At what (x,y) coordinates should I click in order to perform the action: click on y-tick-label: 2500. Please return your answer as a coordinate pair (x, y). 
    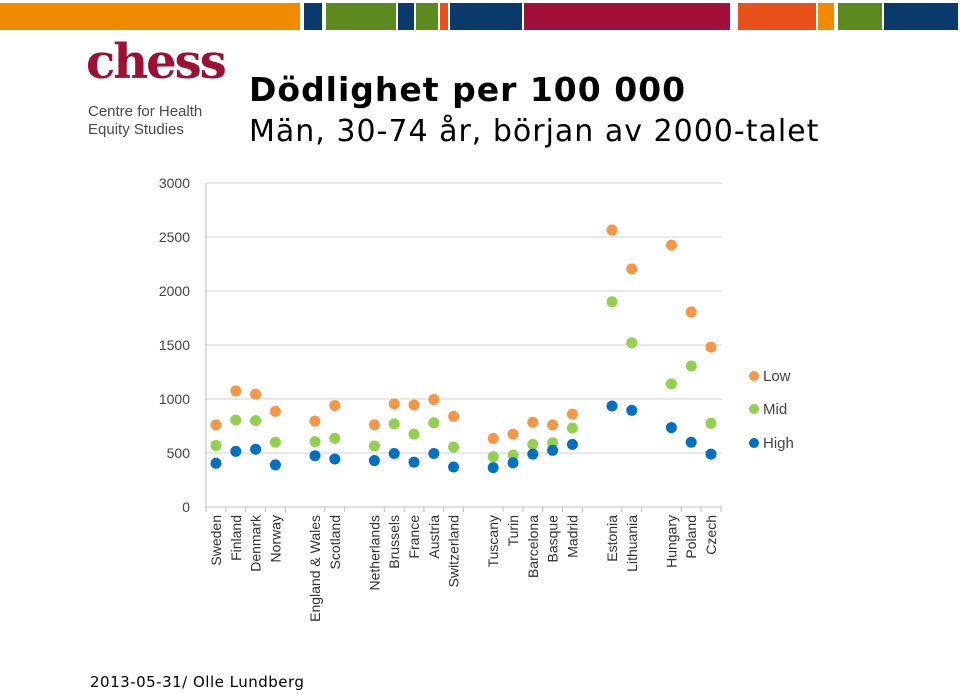
    Looking at the image, I should click on (174, 237).